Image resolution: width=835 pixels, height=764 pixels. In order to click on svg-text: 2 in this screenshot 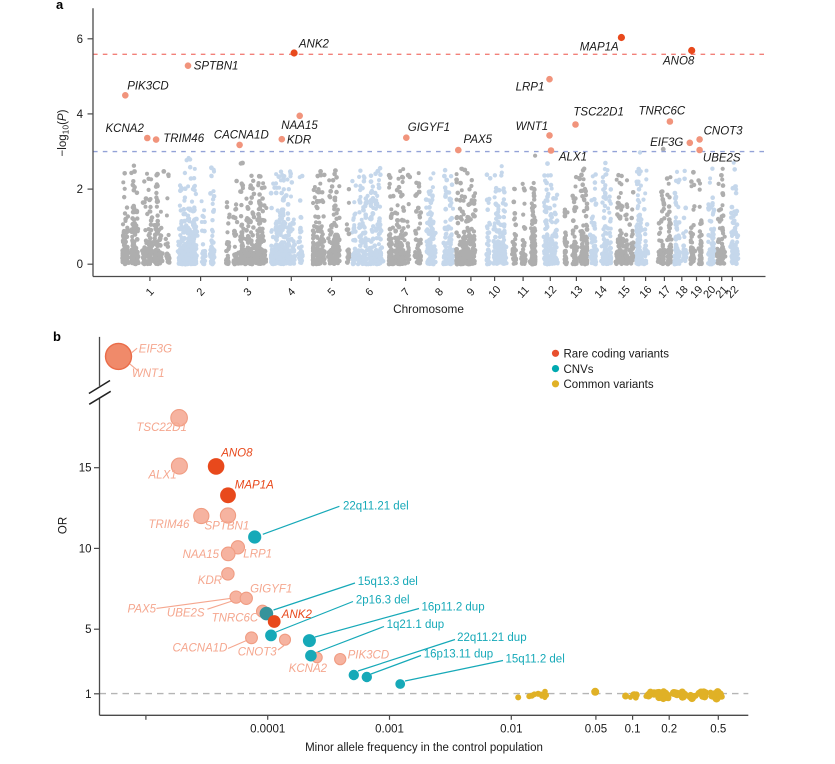, I will do `click(80, 190)`.